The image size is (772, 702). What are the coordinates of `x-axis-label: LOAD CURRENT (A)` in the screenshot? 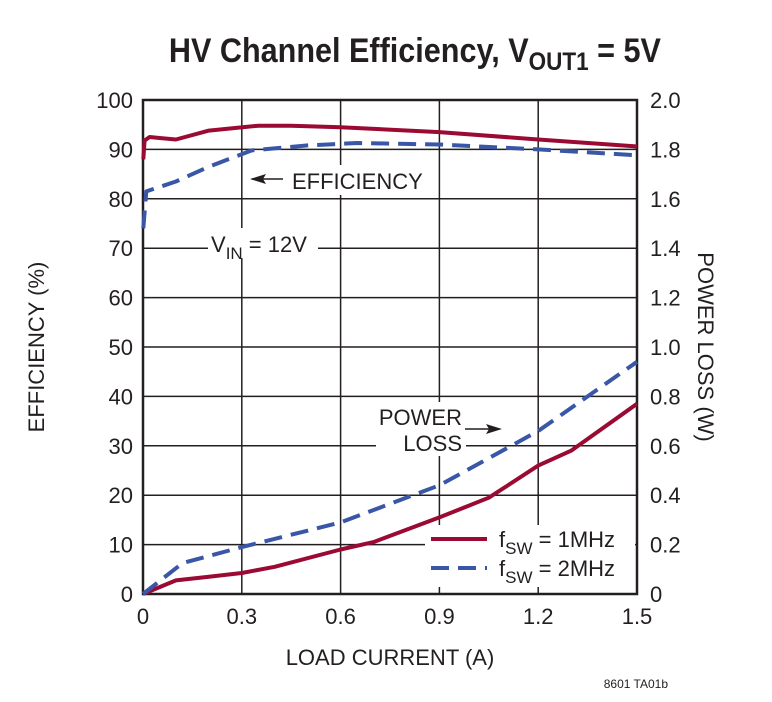 It's located at (390, 657).